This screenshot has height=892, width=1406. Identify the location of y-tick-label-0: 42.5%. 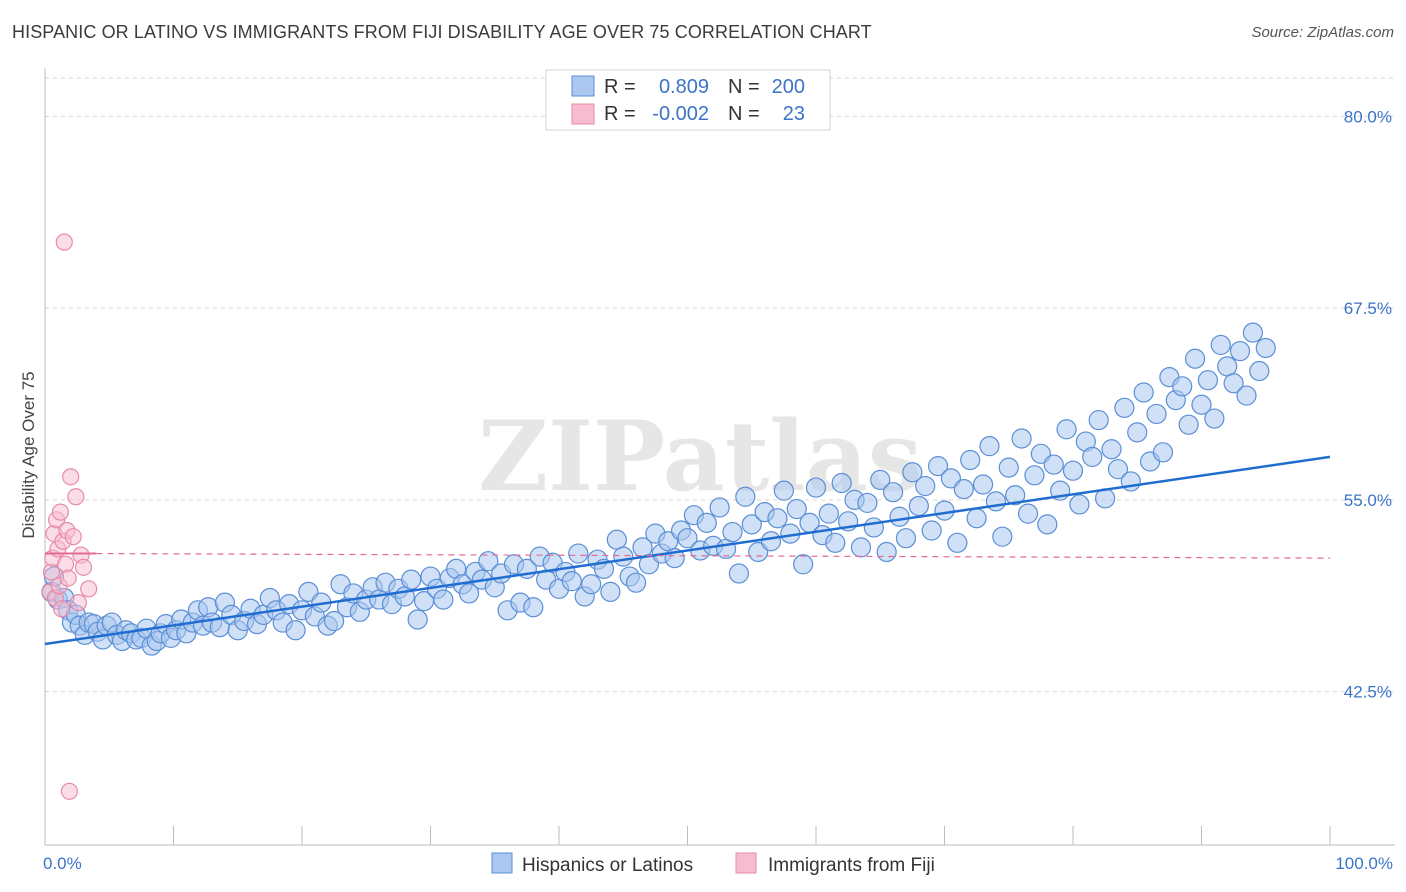
(1368, 692).